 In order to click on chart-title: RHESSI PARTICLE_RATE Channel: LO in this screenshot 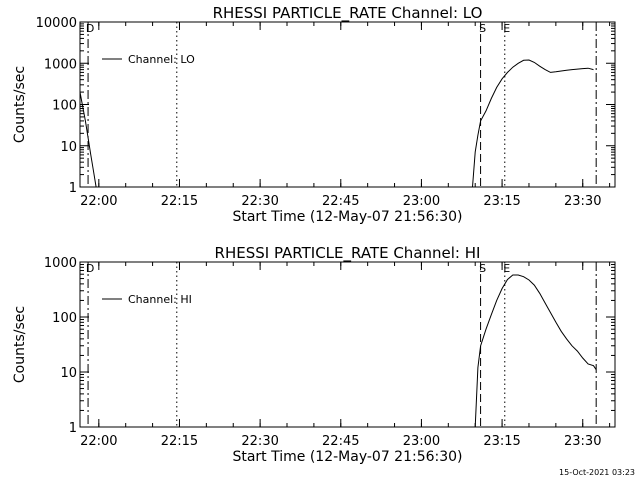, I will do `click(348, 13)`.